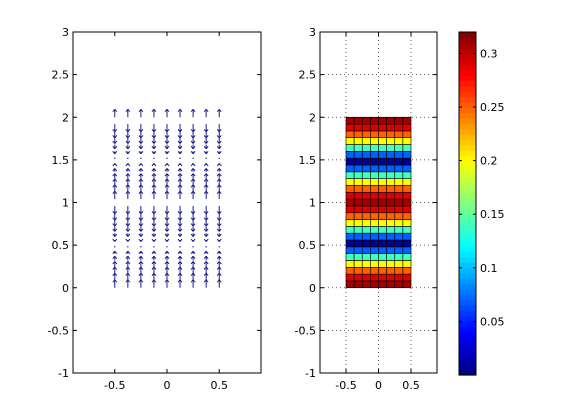  What do you see at coordinates (492, 214) in the screenshot?
I see `colorbar-tick-label: 0.15` at bounding box center [492, 214].